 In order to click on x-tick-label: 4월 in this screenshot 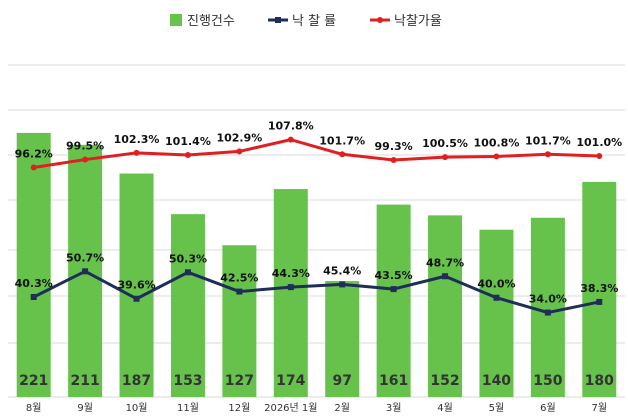, I will do `click(445, 408)`.